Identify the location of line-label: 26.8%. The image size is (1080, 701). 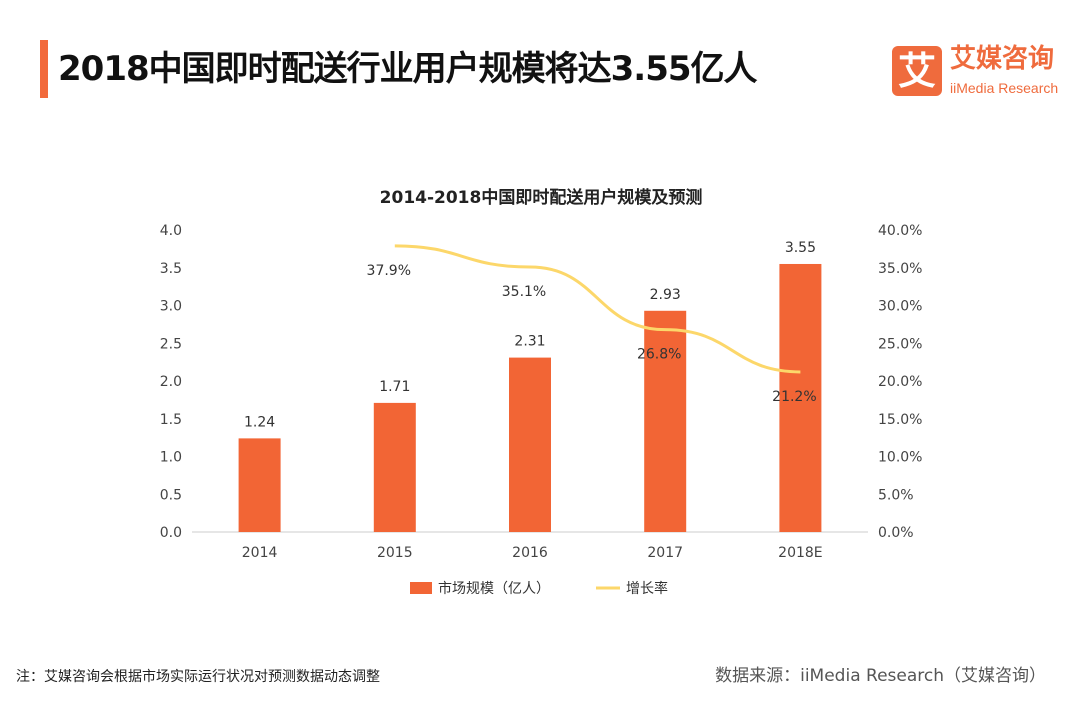
(659, 355).